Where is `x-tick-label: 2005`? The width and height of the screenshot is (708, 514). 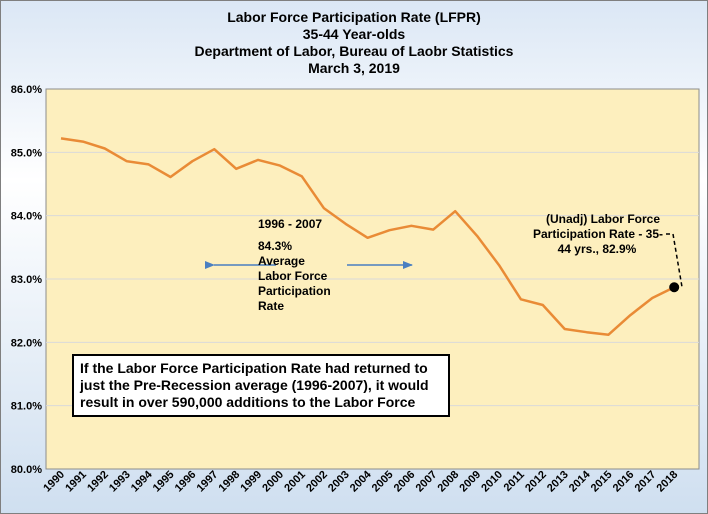
x-tick-label: 2005 is located at coordinates (383, 482).